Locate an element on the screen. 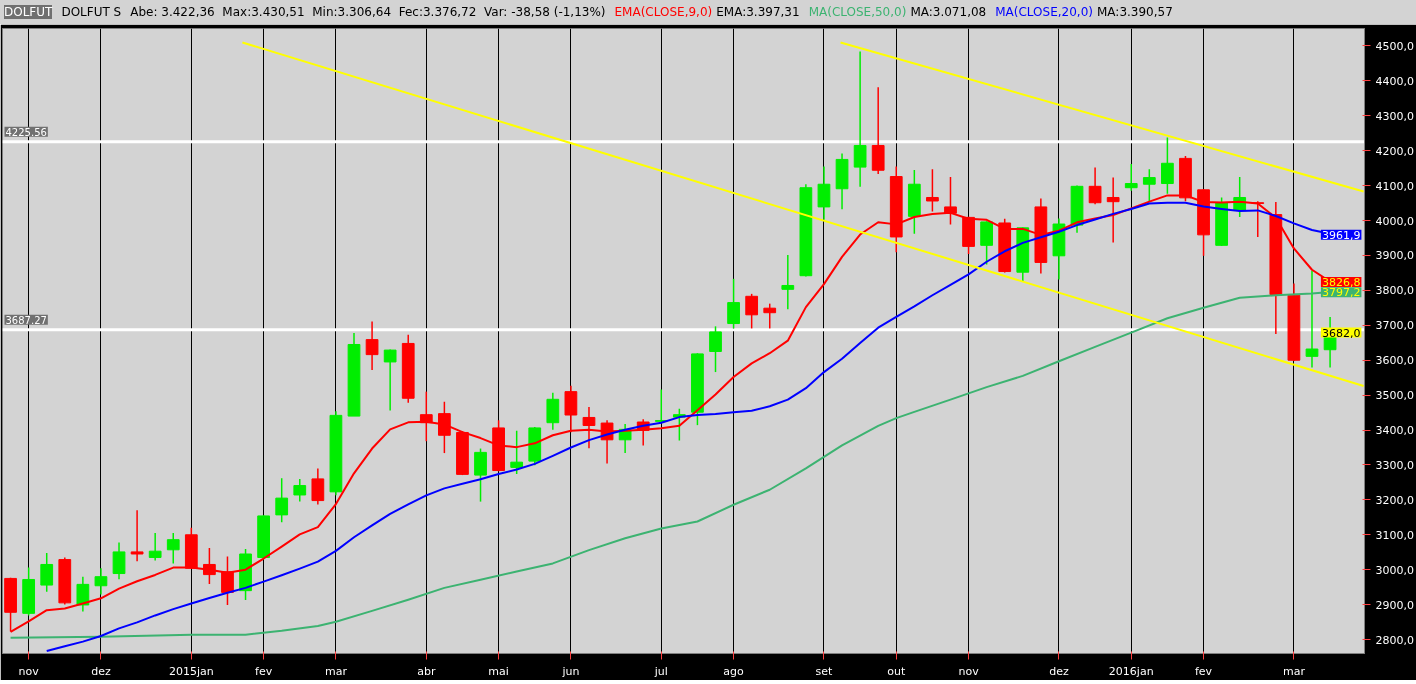 The width and height of the screenshot is (1416, 684). annotation: 3961,9 is located at coordinates (1341, 235).